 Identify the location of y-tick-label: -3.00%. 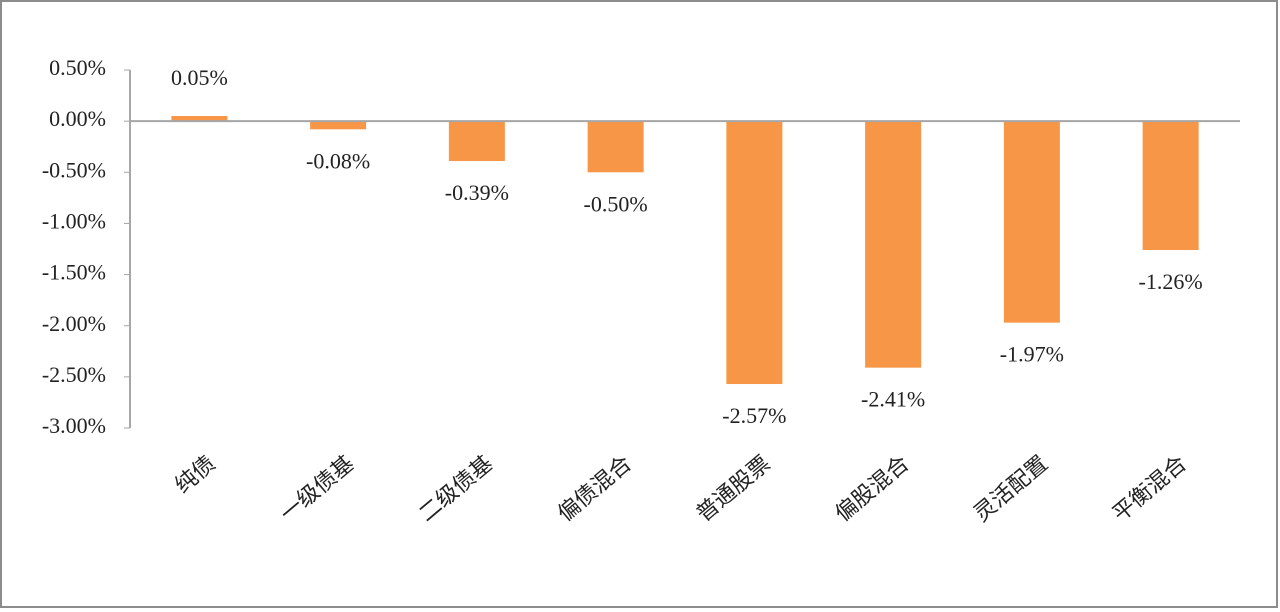
(74, 425).